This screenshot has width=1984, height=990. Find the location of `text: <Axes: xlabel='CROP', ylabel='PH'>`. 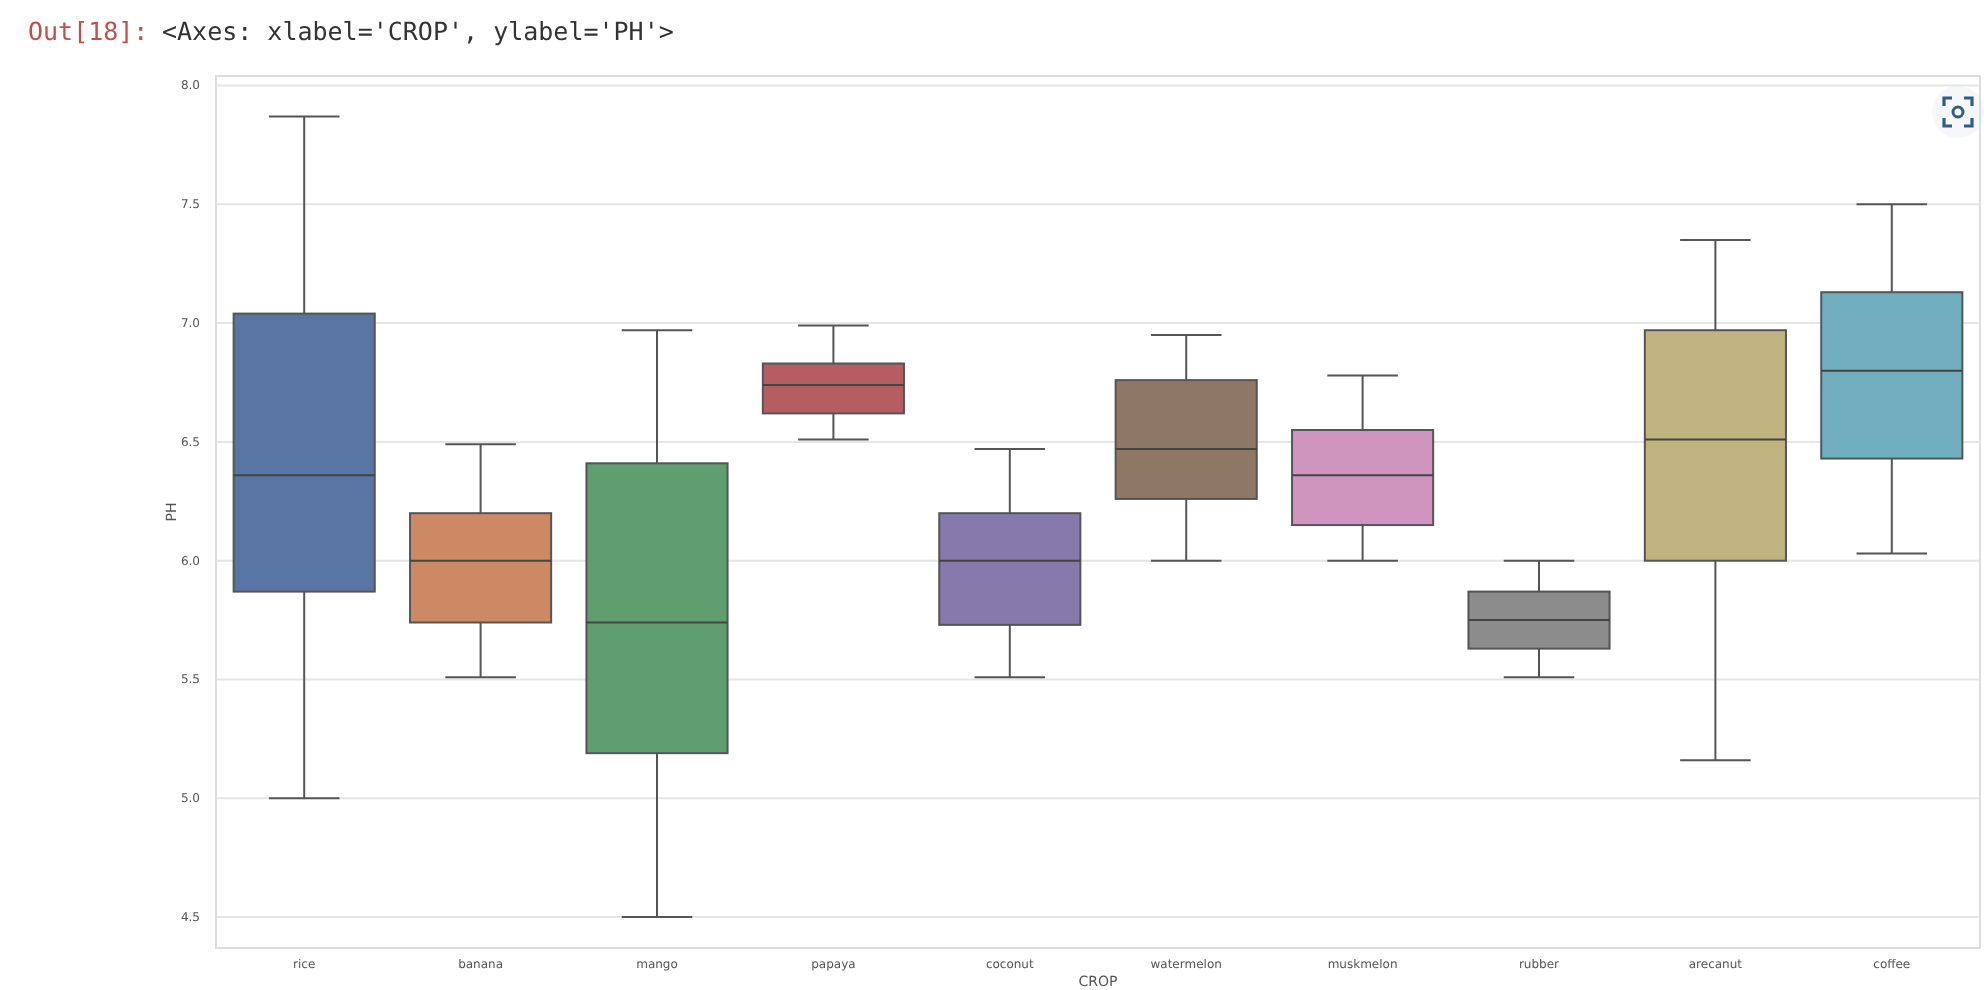

text: <Axes: xlabel='CROP', ylabel='PH'> is located at coordinates (418, 31).